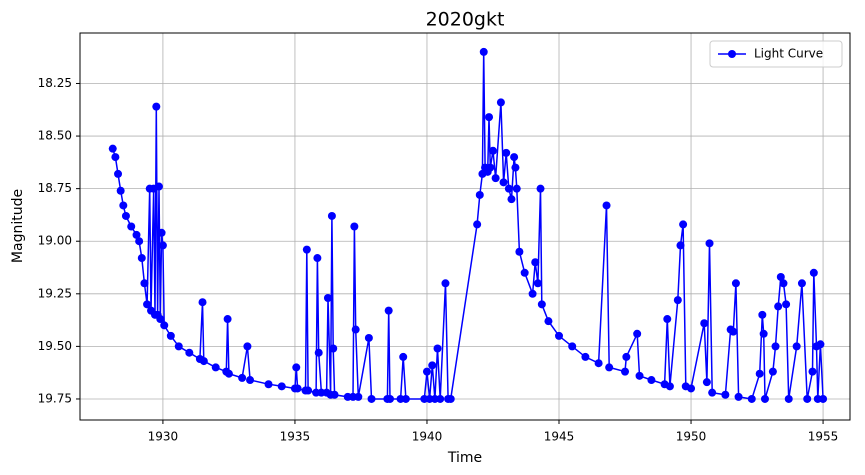  What do you see at coordinates (55, 346) in the screenshot?
I see `y-tick-label: 19.50` at bounding box center [55, 346].